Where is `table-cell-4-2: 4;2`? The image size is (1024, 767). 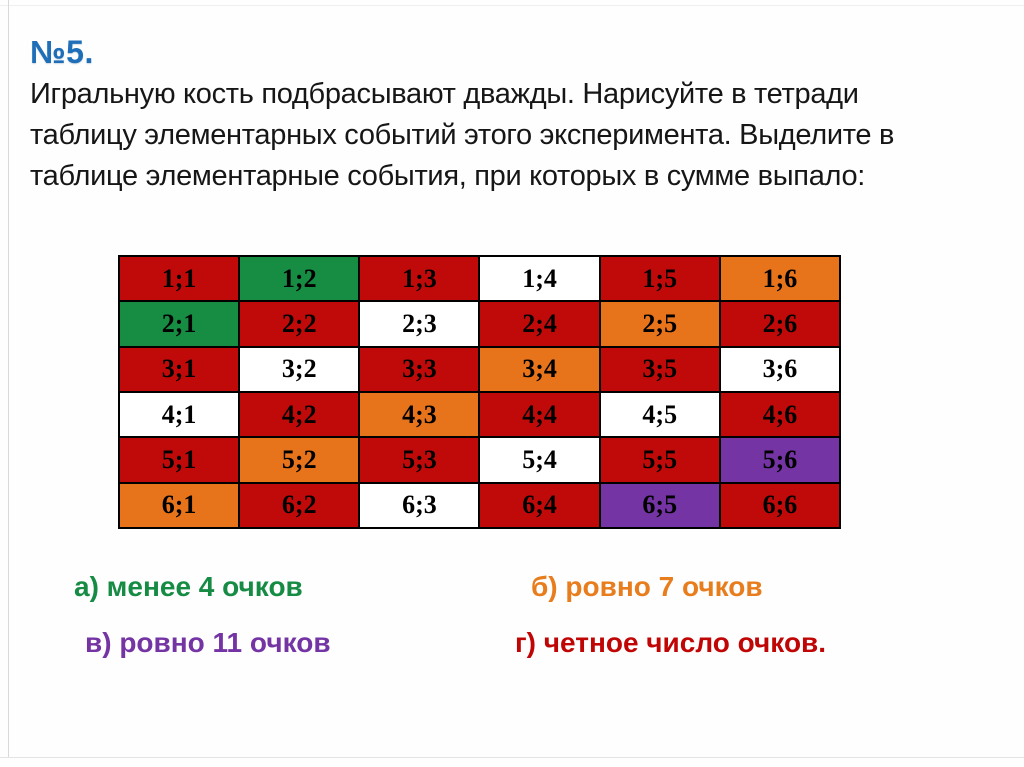 table-cell-4-2: 4;2 is located at coordinates (299, 414).